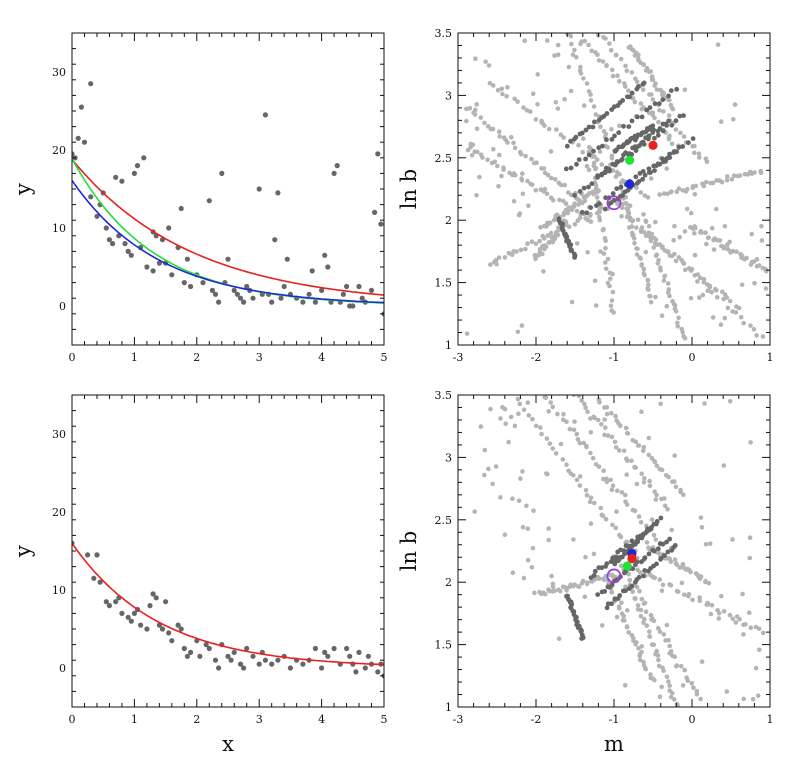 This screenshot has width=800, height=770. Describe the element at coordinates (770, 357) in the screenshot. I see `x-tick-label: 1` at that location.